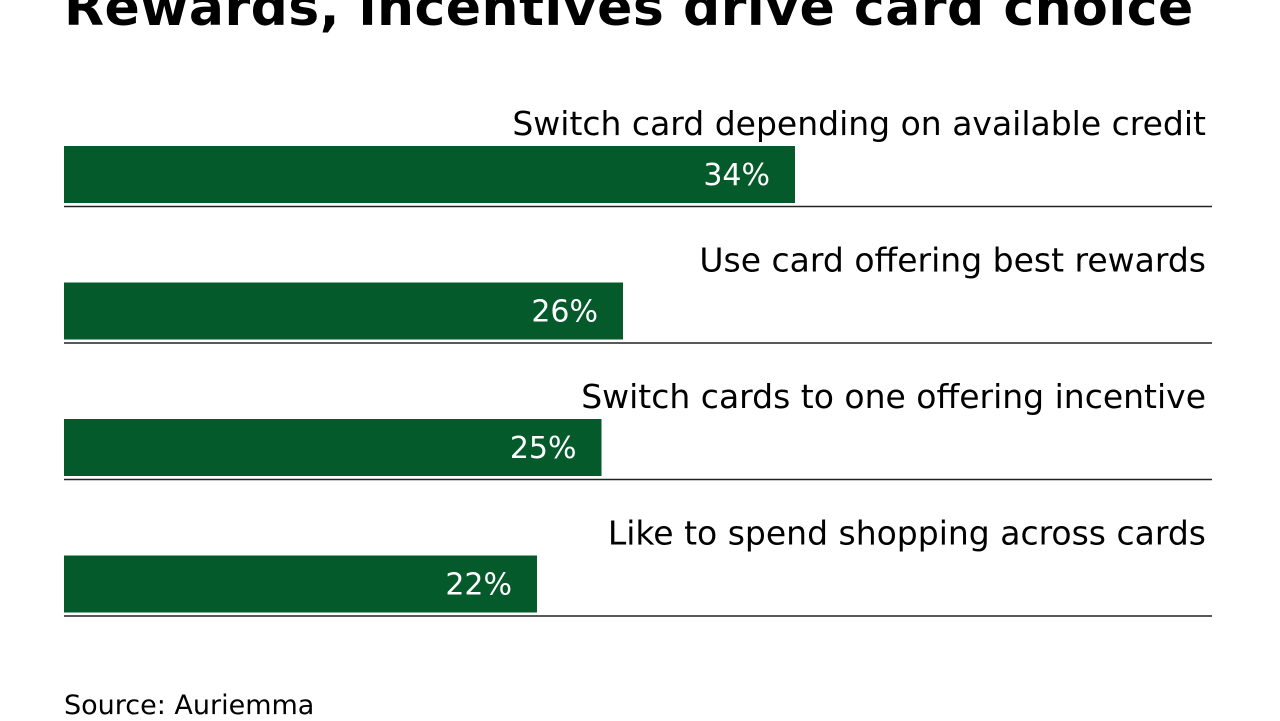  I want to click on chart-title: Rewards, incentives drive card choice, so click(629, 19).